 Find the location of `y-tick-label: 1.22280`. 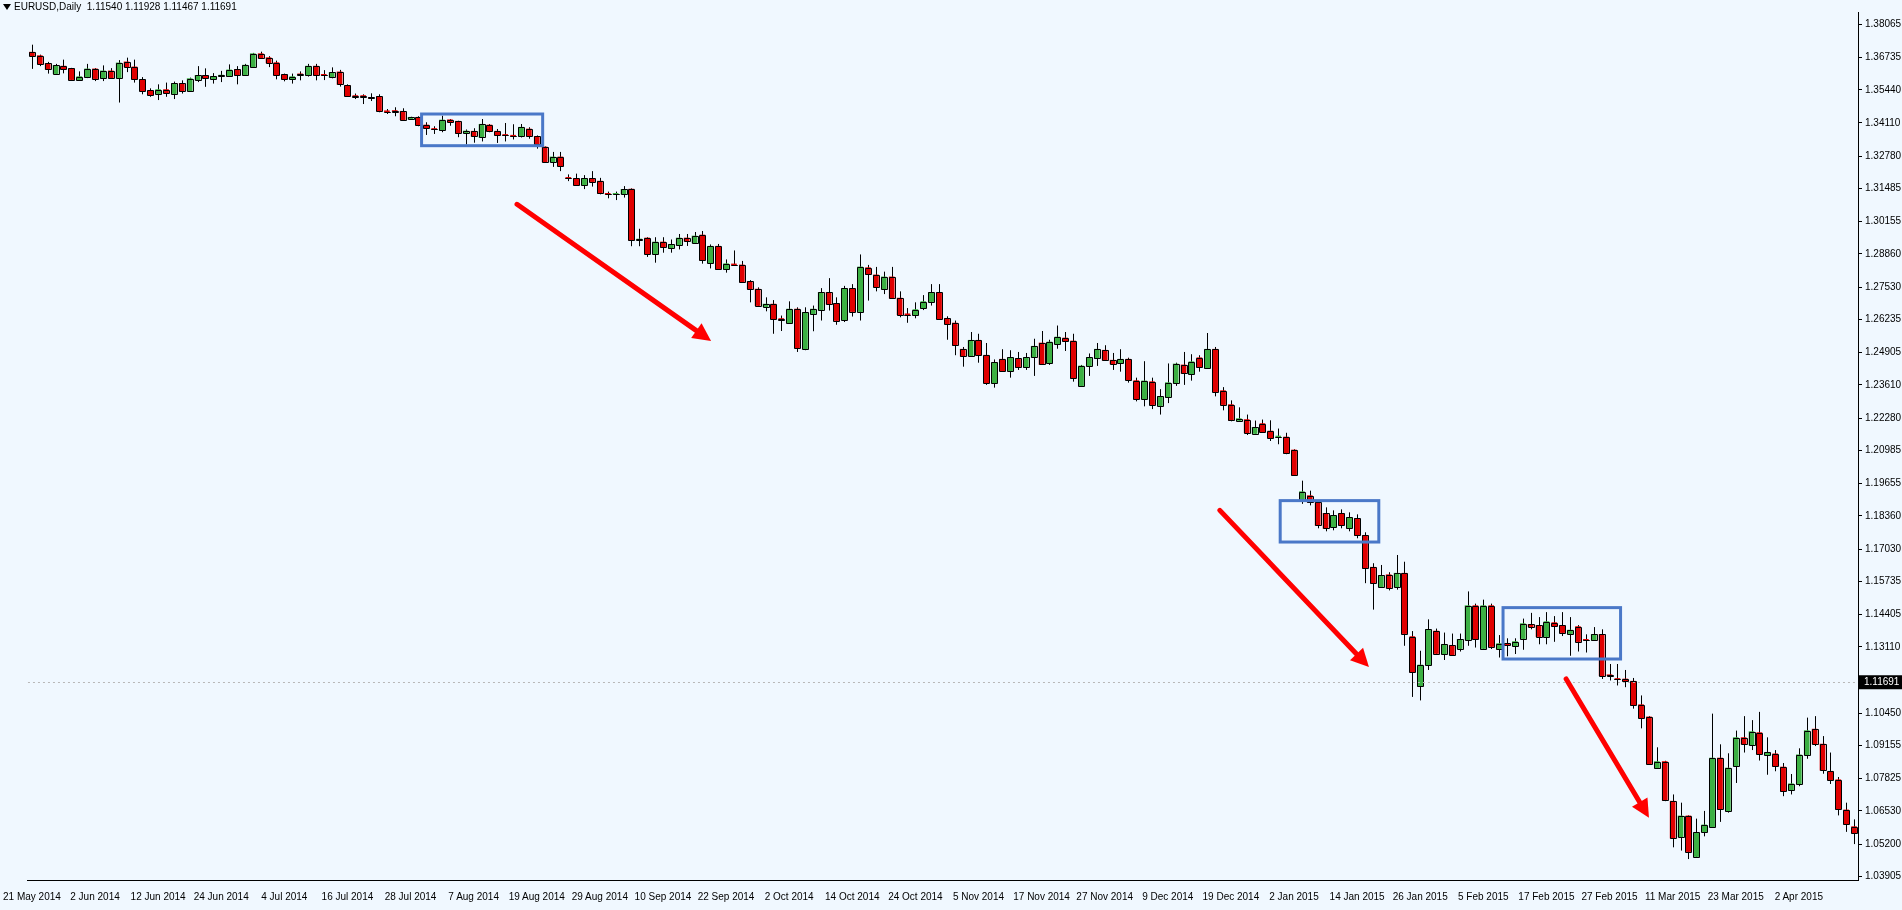

y-tick-label: 1.22280 is located at coordinates (1883, 417).